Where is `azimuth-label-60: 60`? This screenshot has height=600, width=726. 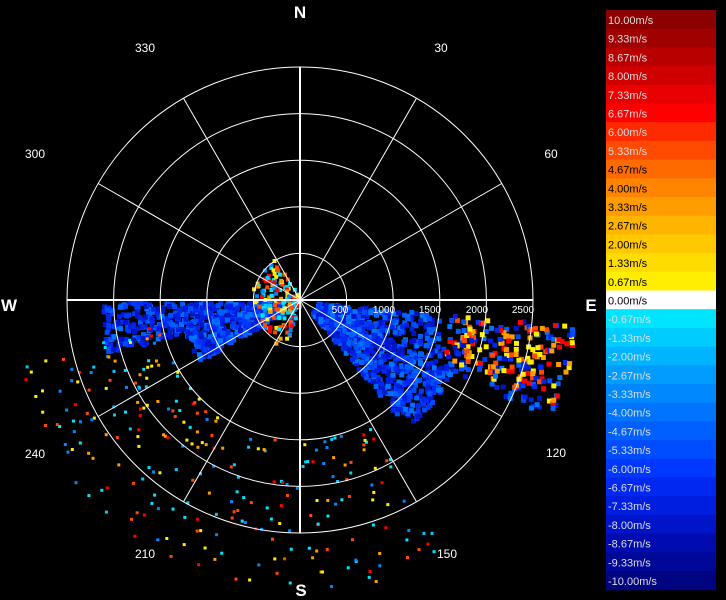 azimuth-label-60: 60 is located at coordinates (551, 154).